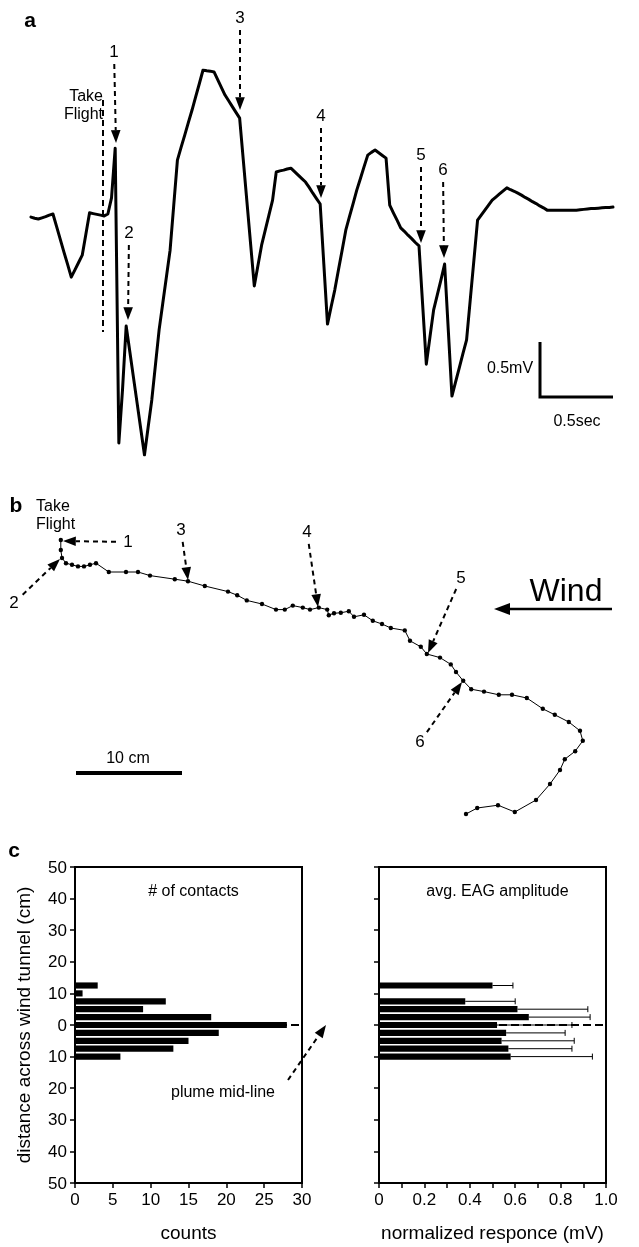 The height and width of the screenshot is (1247, 639). What do you see at coordinates (30, 20) in the screenshot?
I see `text: a` at bounding box center [30, 20].